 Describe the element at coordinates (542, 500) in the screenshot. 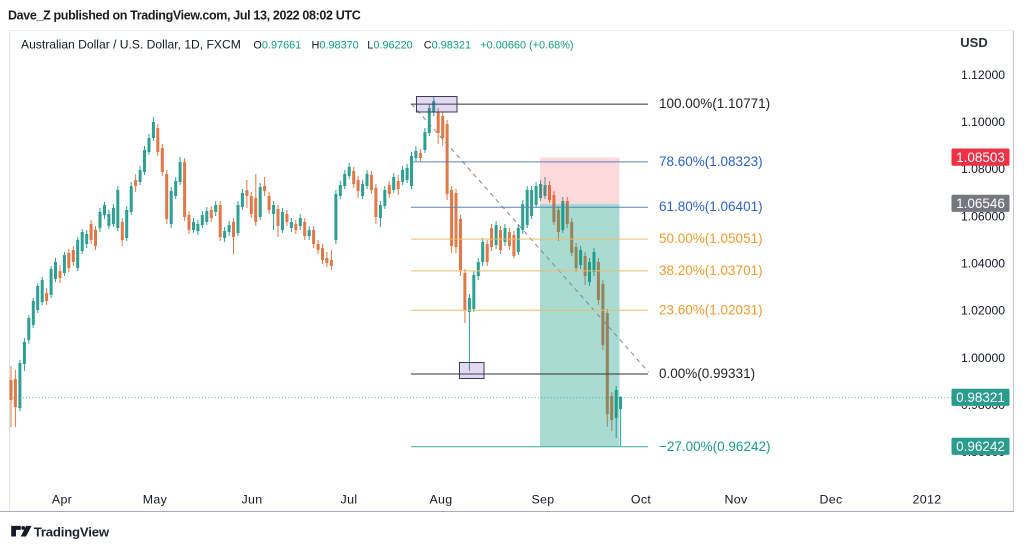

I see `svg-text: Sep` at that location.